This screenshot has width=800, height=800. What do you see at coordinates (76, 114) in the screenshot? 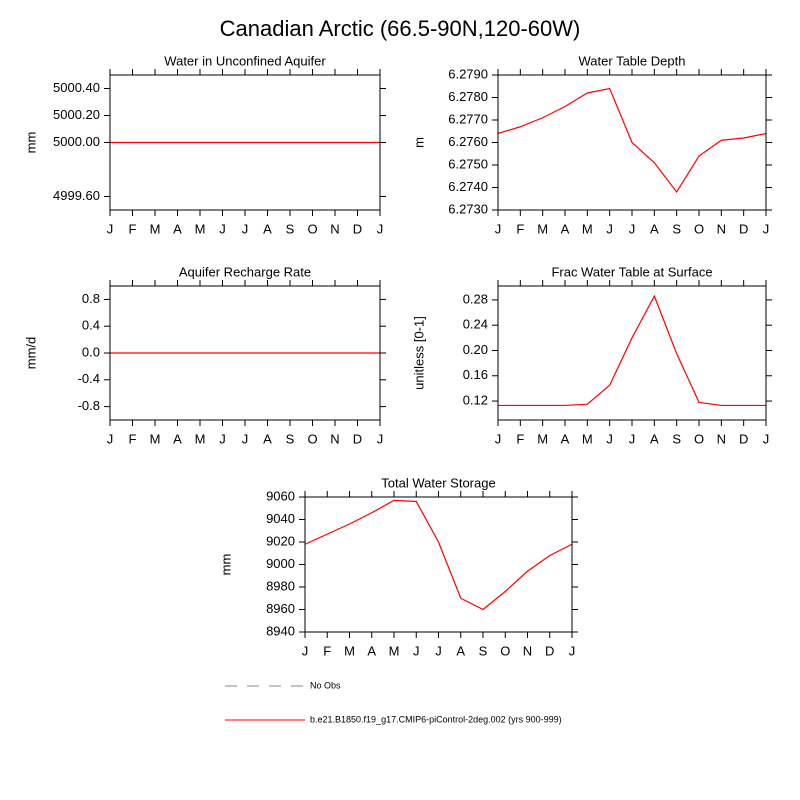
I see `y-tick-label: 5000.20` at bounding box center [76, 114].